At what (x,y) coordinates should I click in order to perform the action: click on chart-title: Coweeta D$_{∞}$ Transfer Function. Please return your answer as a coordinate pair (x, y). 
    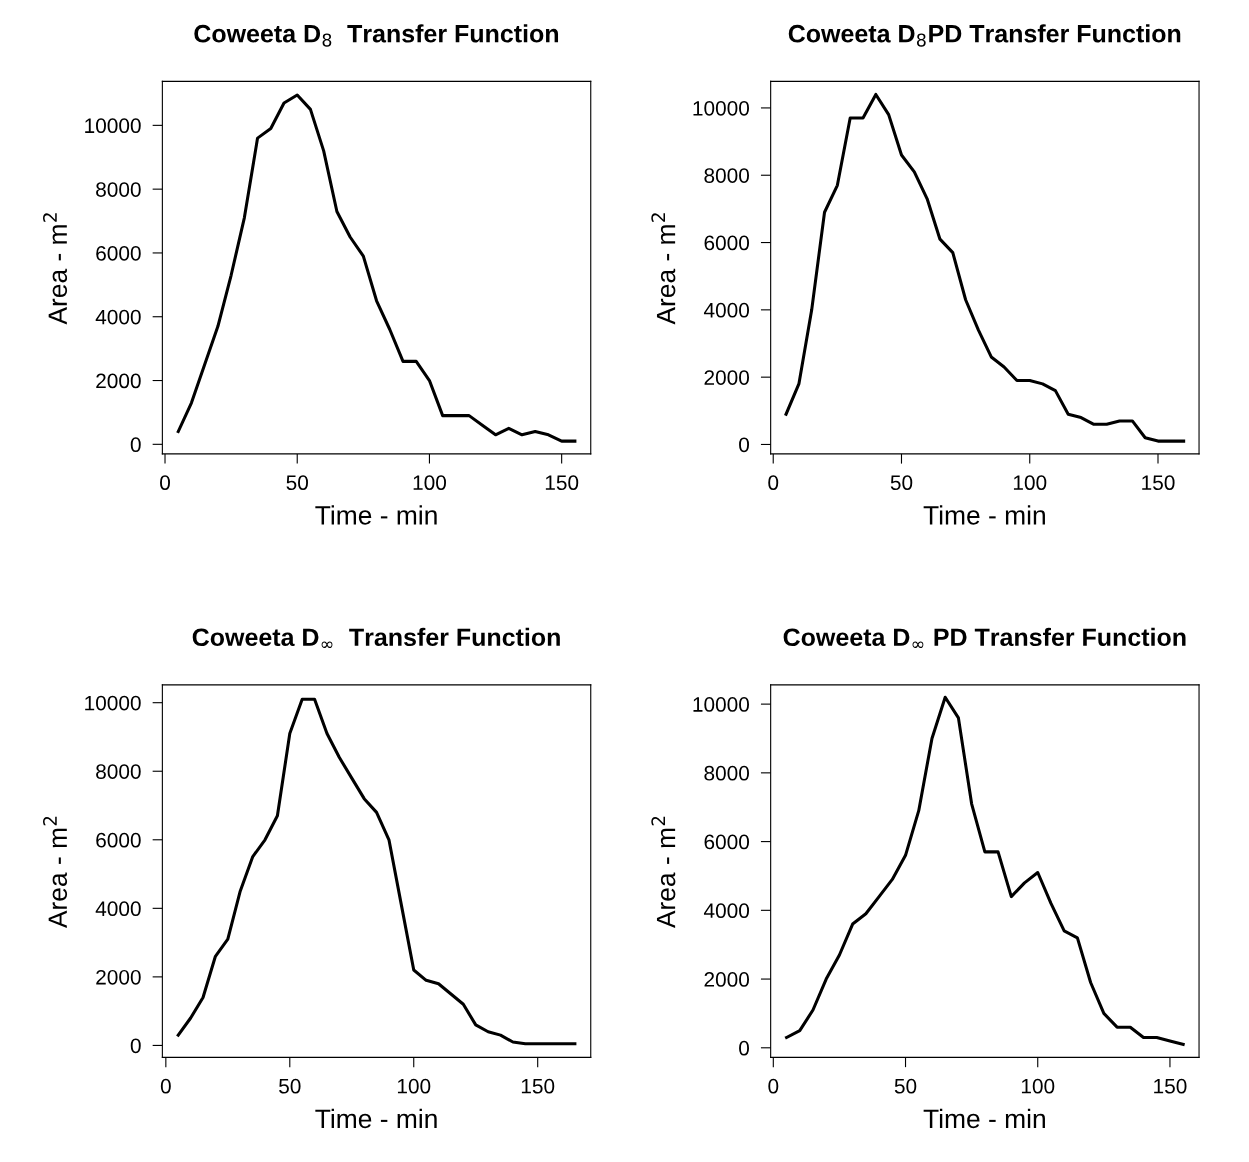
    Looking at the image, I should click on (376, 637).